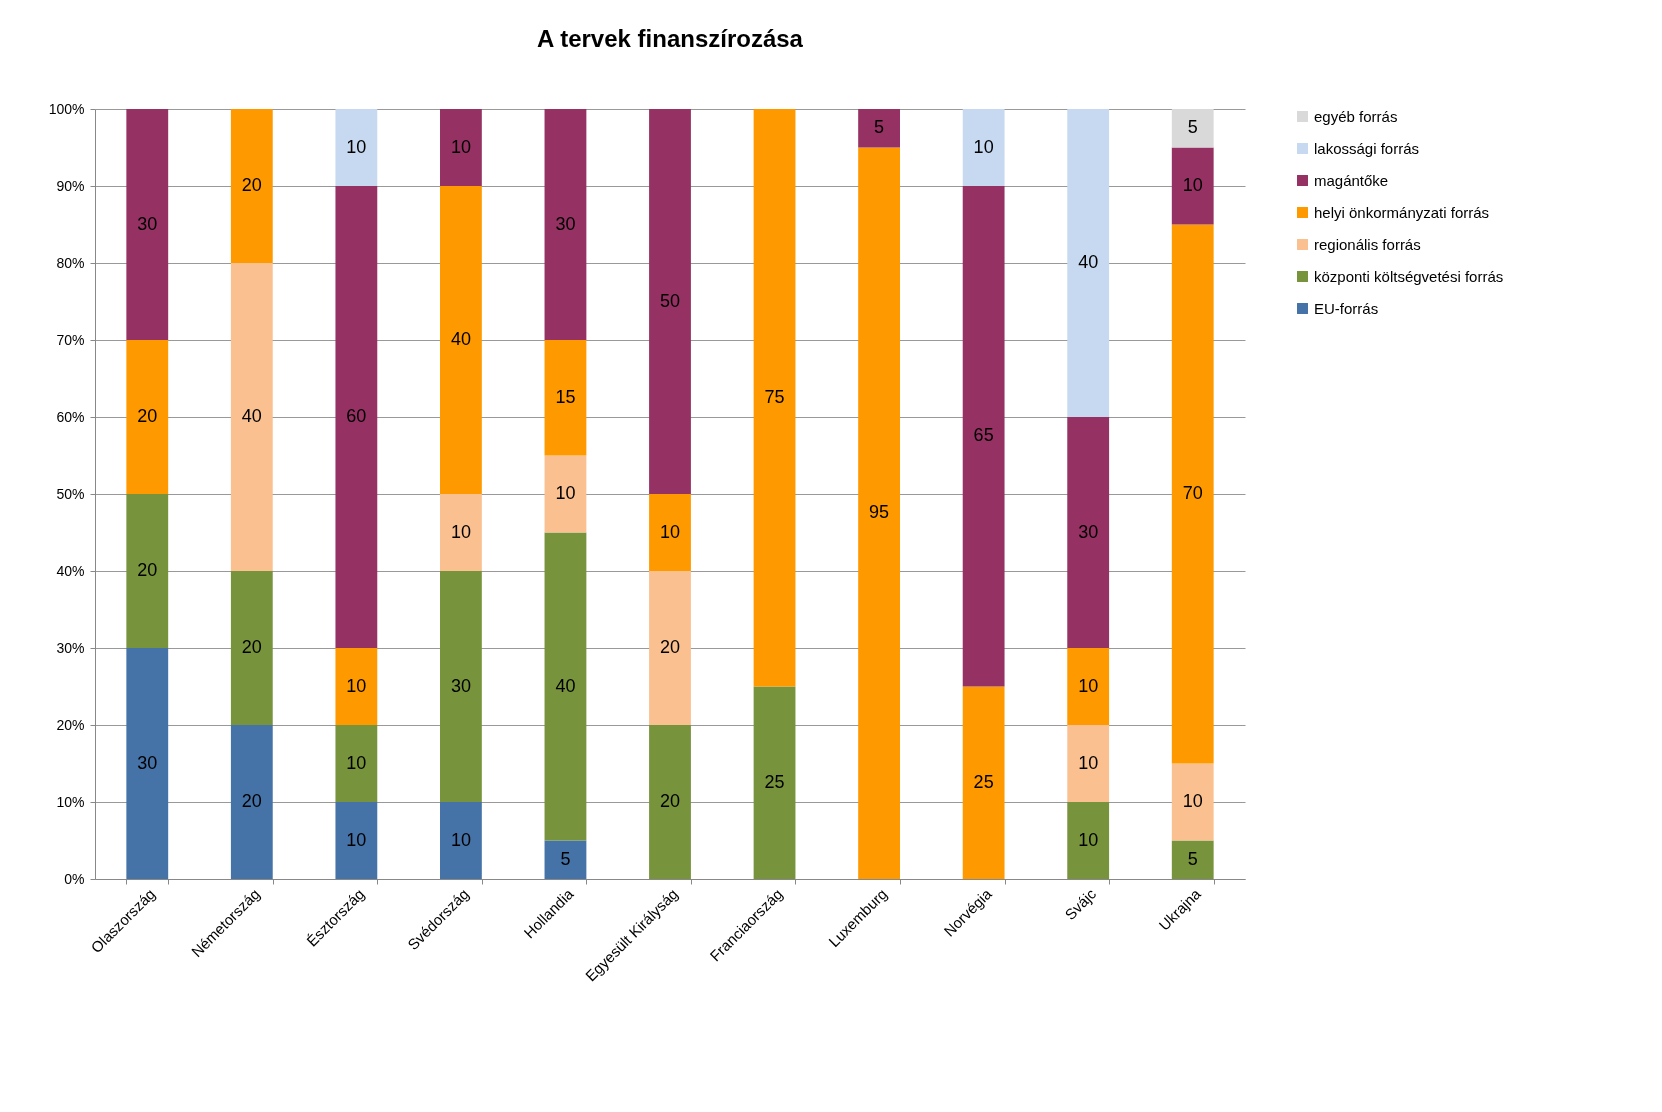  I want to click on data-label: 95, so click(879, 512).